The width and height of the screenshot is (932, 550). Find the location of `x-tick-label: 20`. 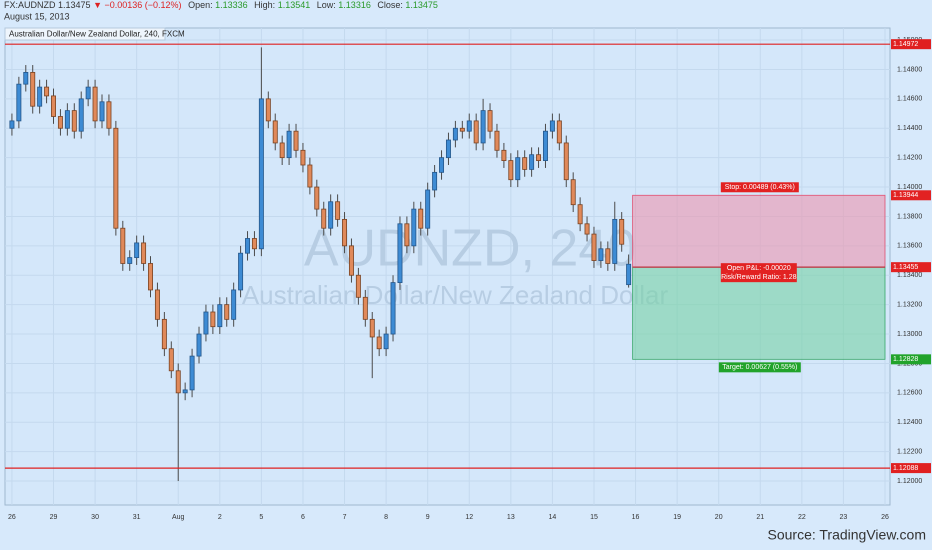

x-tick-label: 20 is located at coordinates (719, 517).